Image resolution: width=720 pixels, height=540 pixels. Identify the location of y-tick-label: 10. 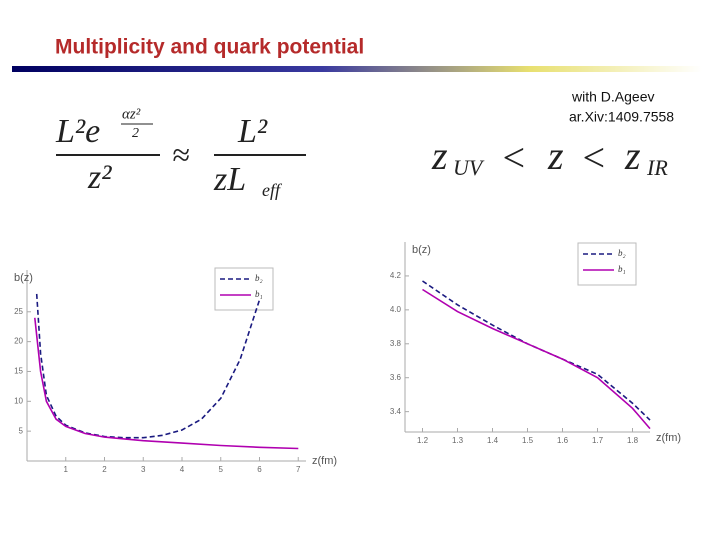
(18, 400).